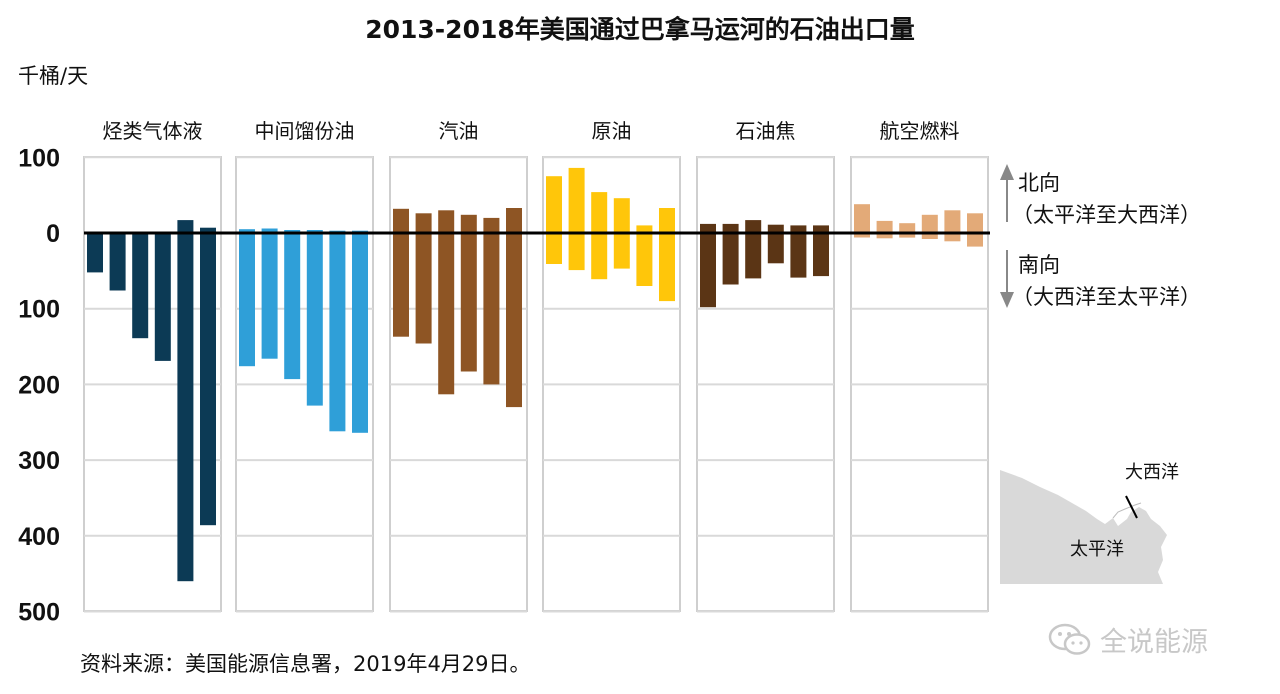 This screenshot has height=694, width=1280. What do you see at coordinates (1007, 172) in the screenshot?
I see `north-arrowhead-icon` at bounding box center [1007, 172].